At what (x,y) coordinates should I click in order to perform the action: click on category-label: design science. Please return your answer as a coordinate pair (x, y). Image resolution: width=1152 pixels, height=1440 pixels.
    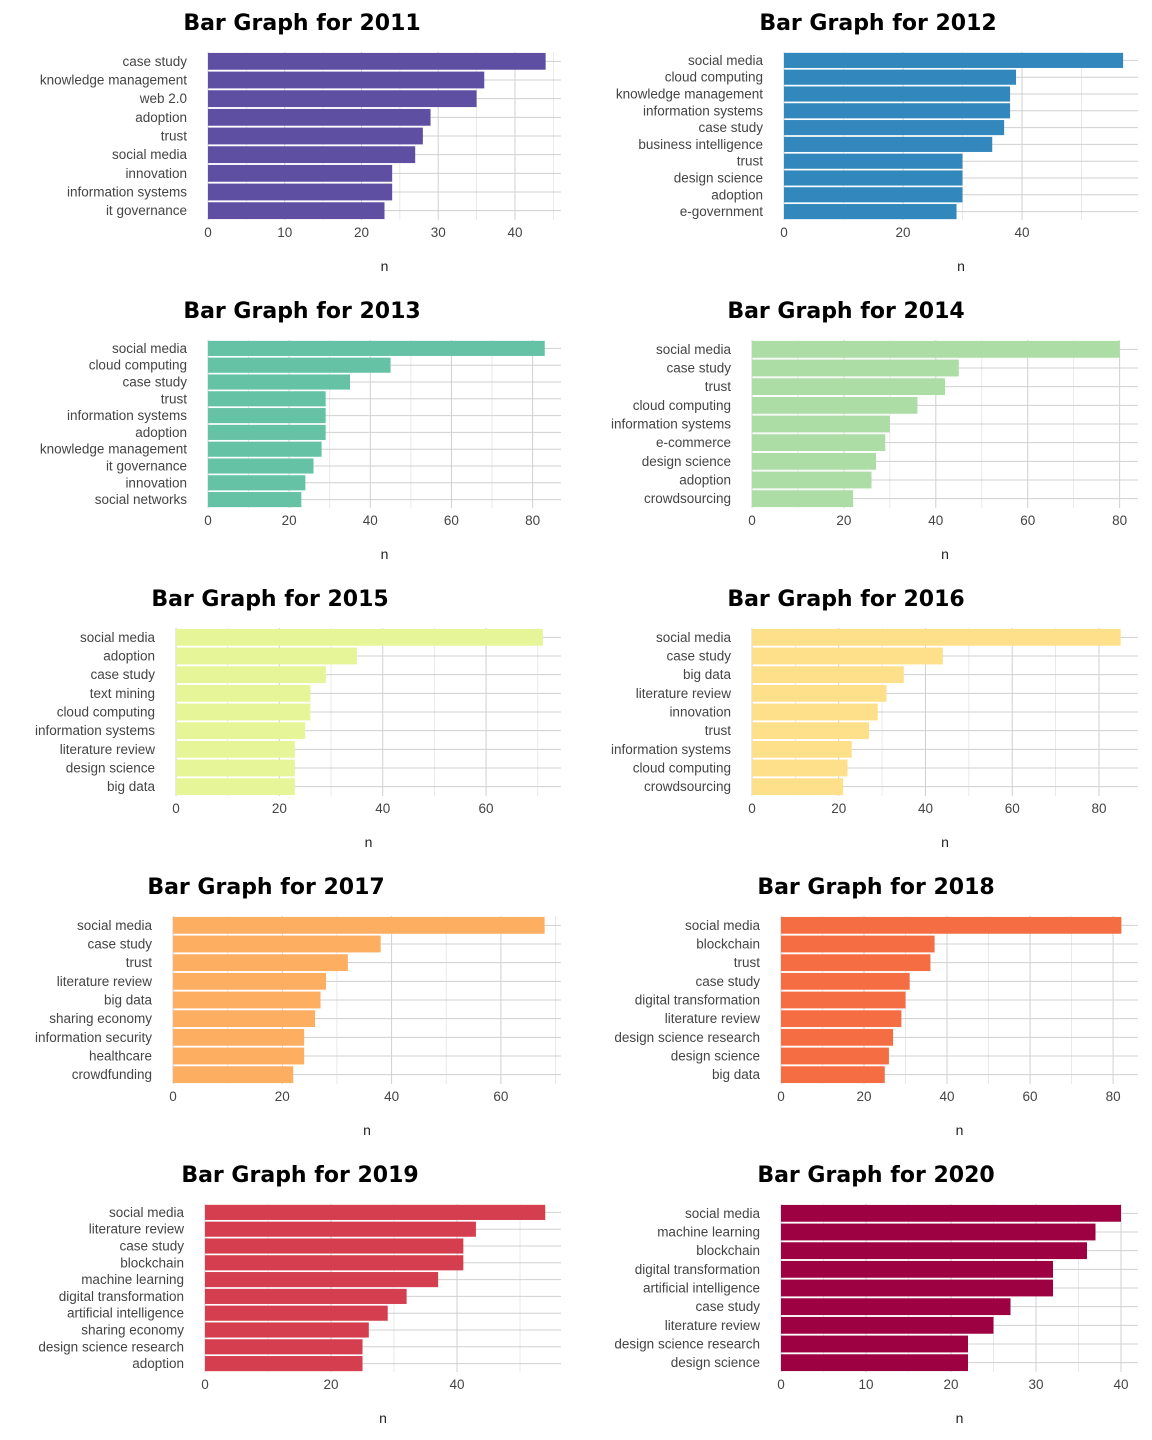
    Looking at the image, I should click on (715, 1362).